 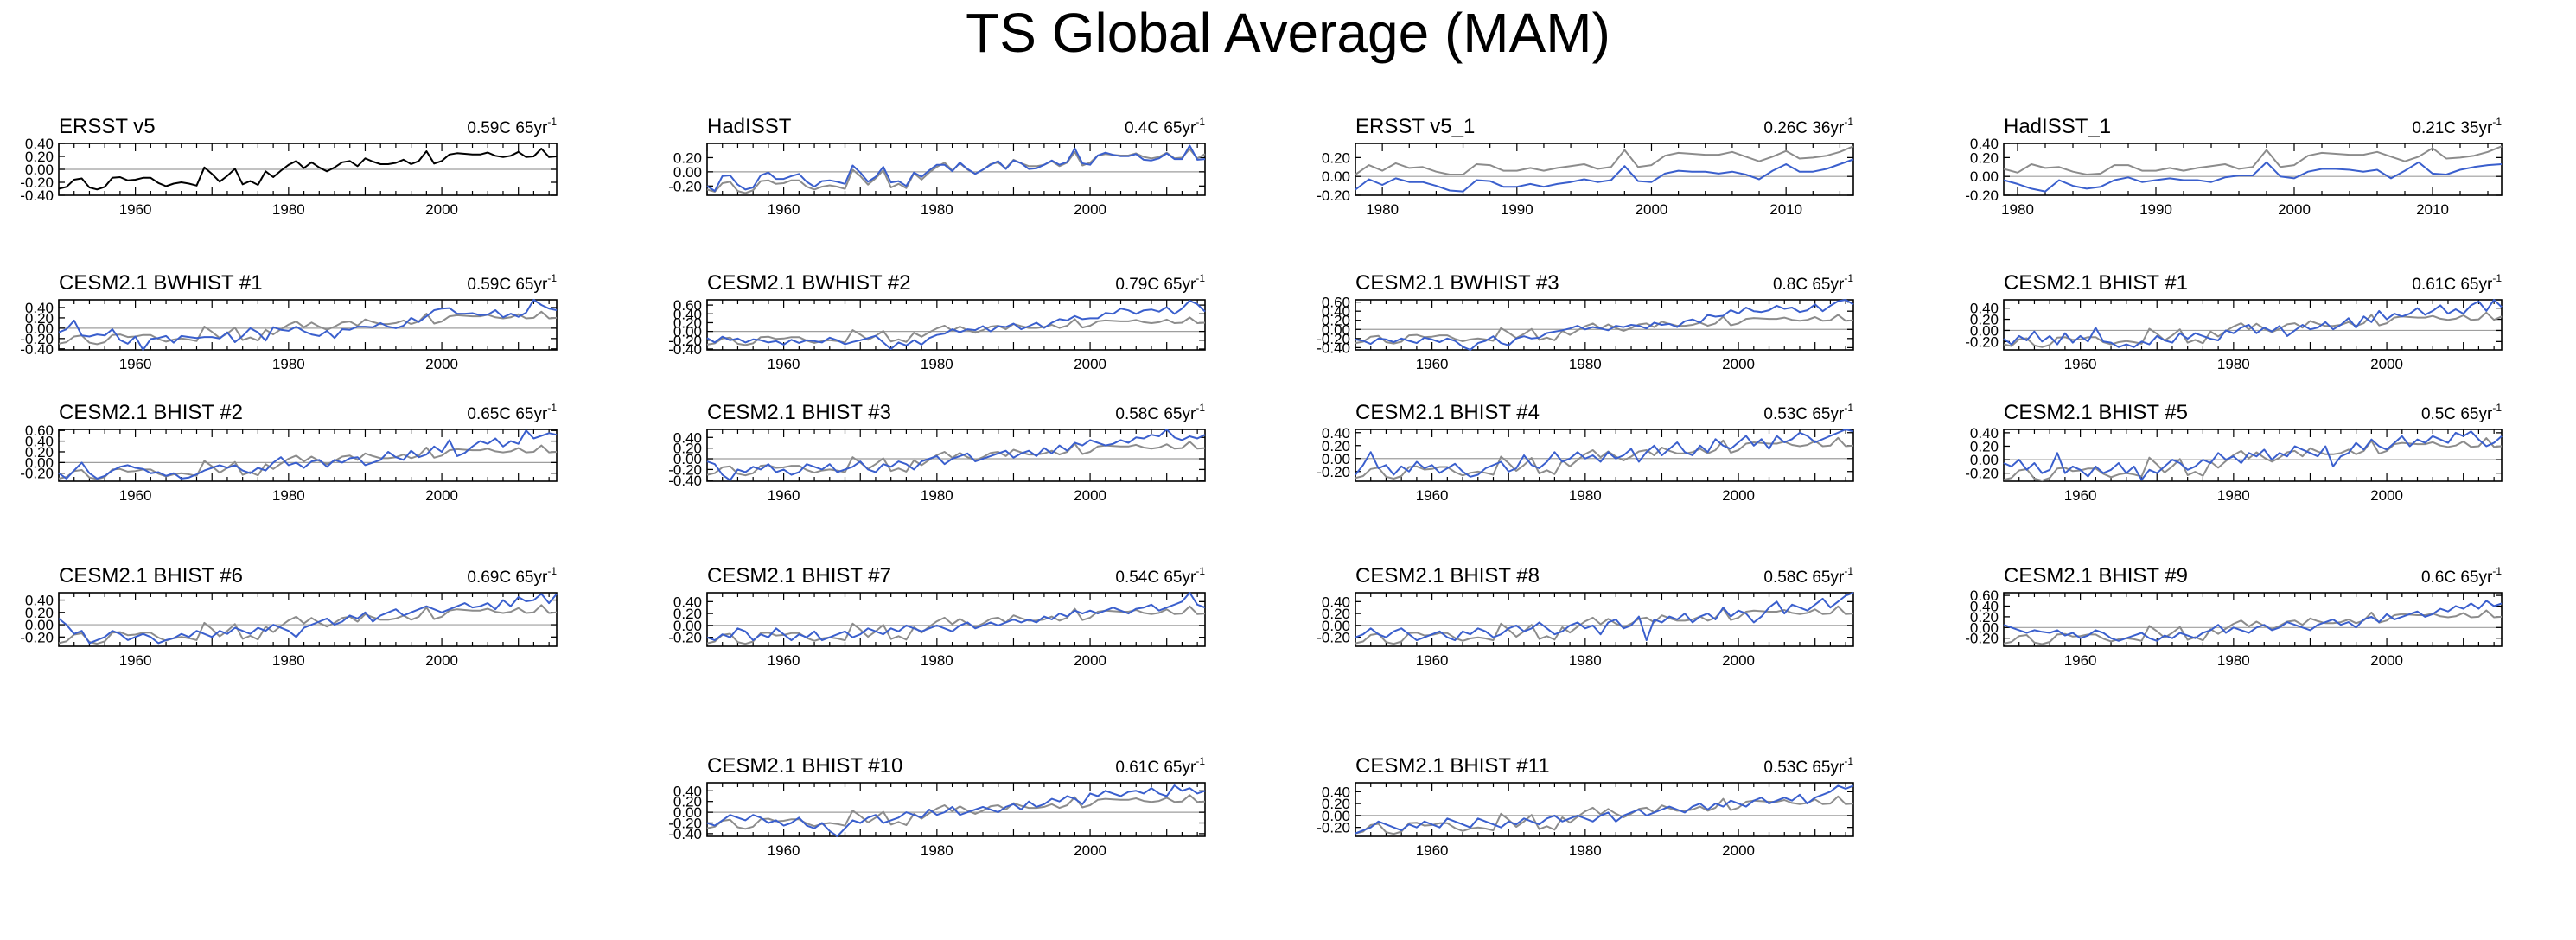 I want to click on chart-title: CESM2.1 BHIST #10, so click(x=804, y=766).